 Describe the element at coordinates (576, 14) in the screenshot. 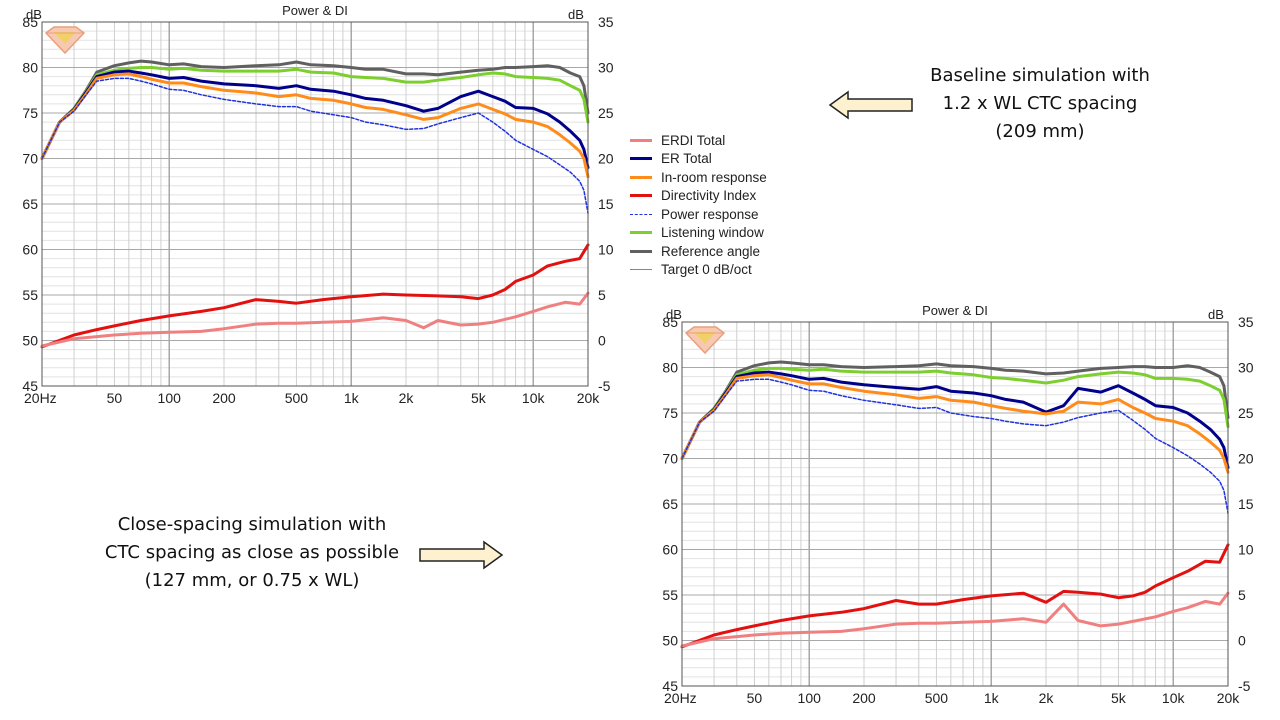

I see `y-axis-right-unit: dB` at that location.